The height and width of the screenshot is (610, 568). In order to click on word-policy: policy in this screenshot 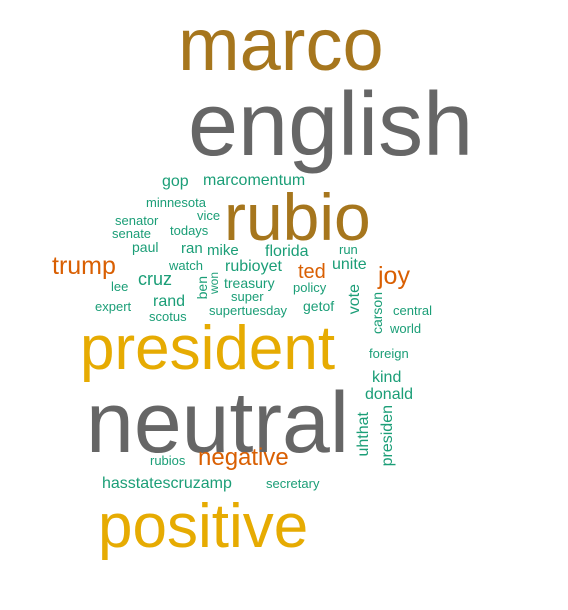, I will do `click(310, 287)`.